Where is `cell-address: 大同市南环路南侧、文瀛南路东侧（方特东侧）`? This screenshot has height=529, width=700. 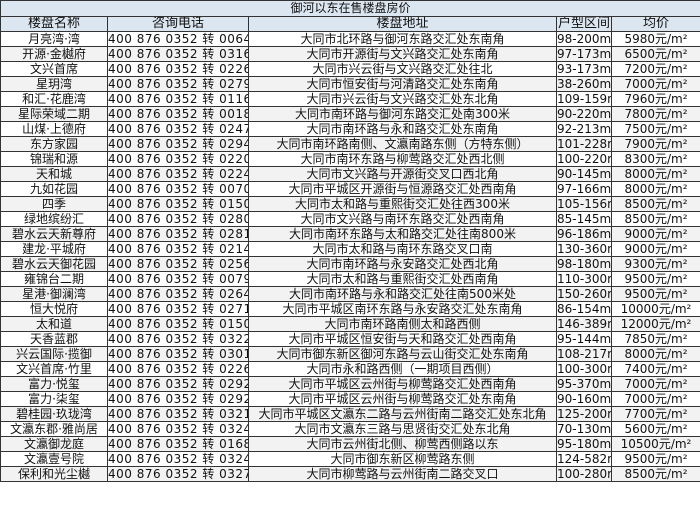
cell-address: 大同市南环路南侧、文瀛南路东侧（方特东侧） is located at coordinates (402, 144).